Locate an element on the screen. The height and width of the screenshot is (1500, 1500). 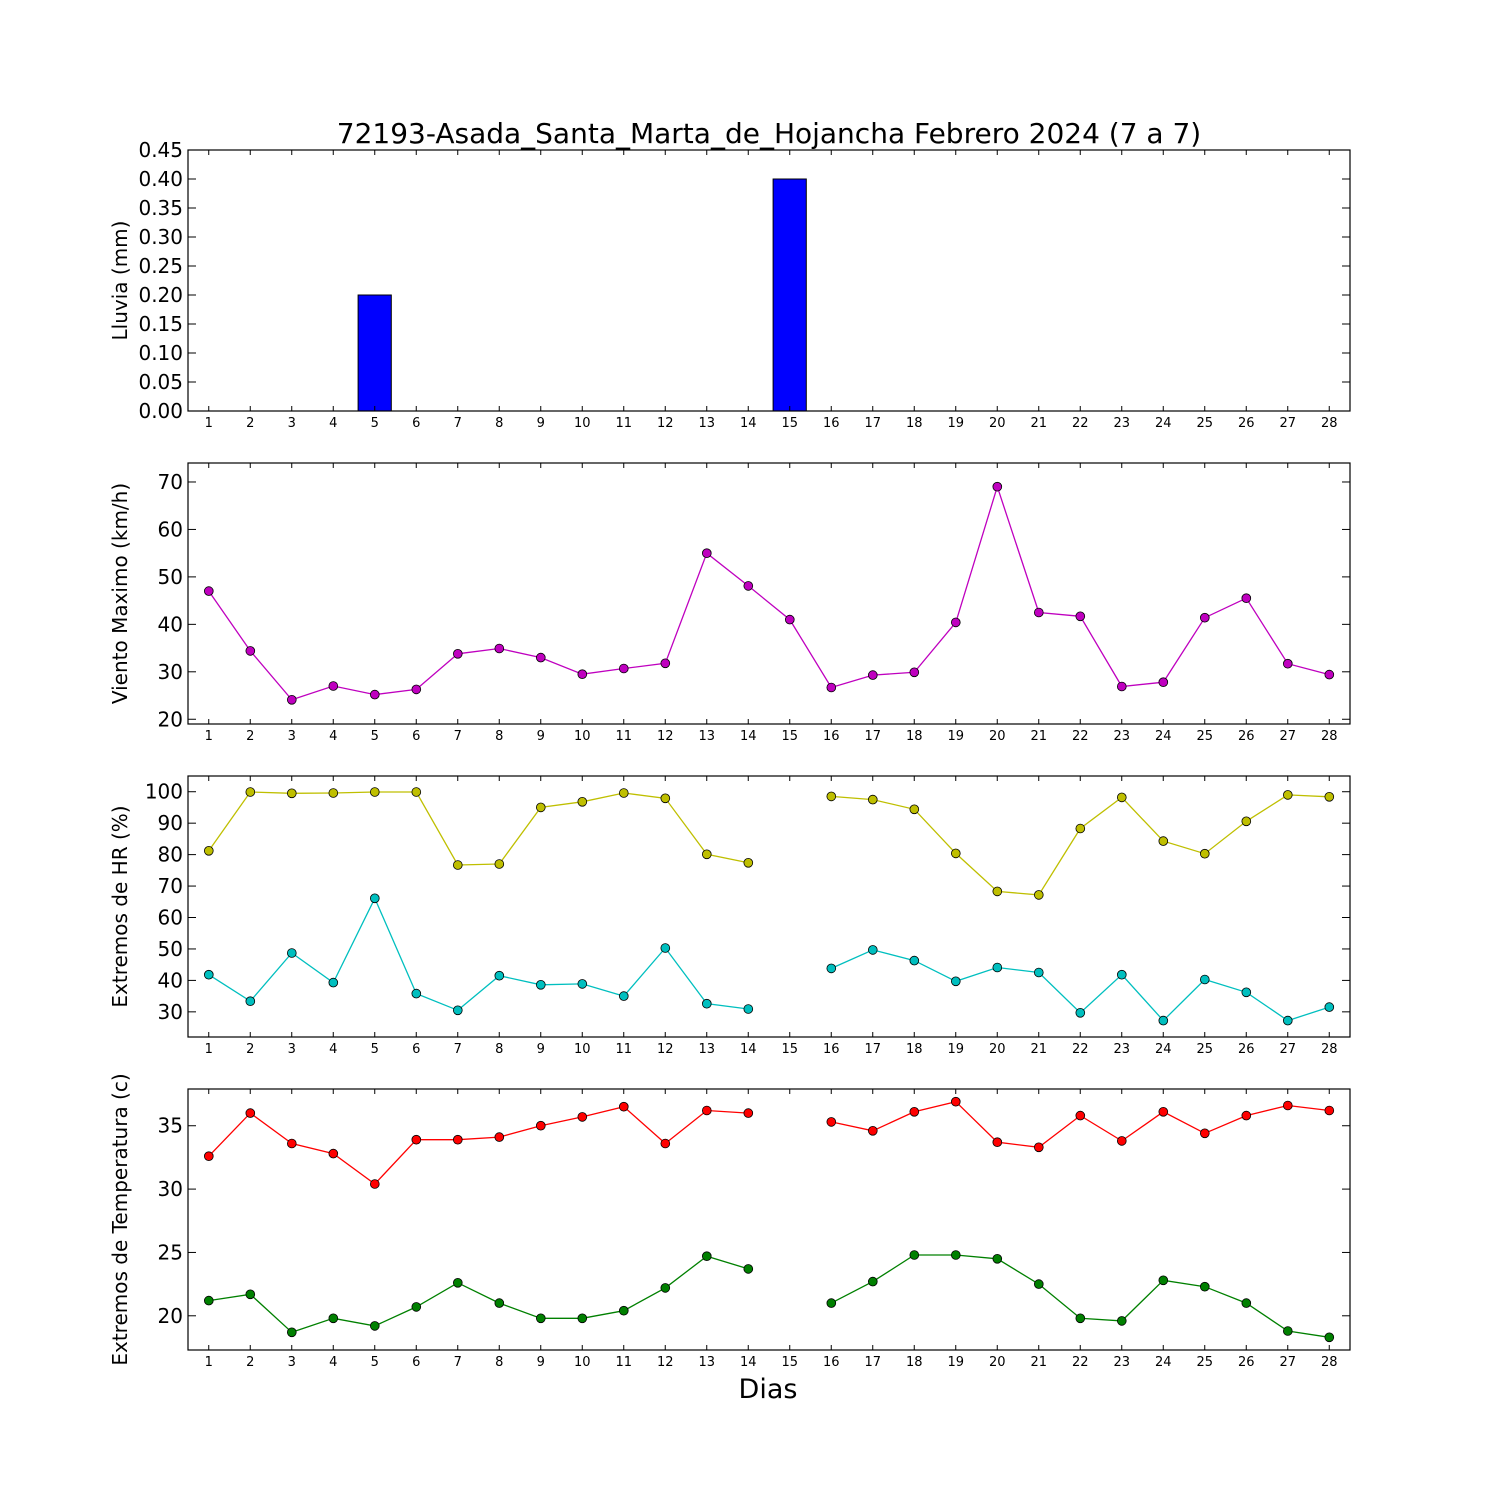
y-tick-label: 35 is located at coordinates (170, 1126).